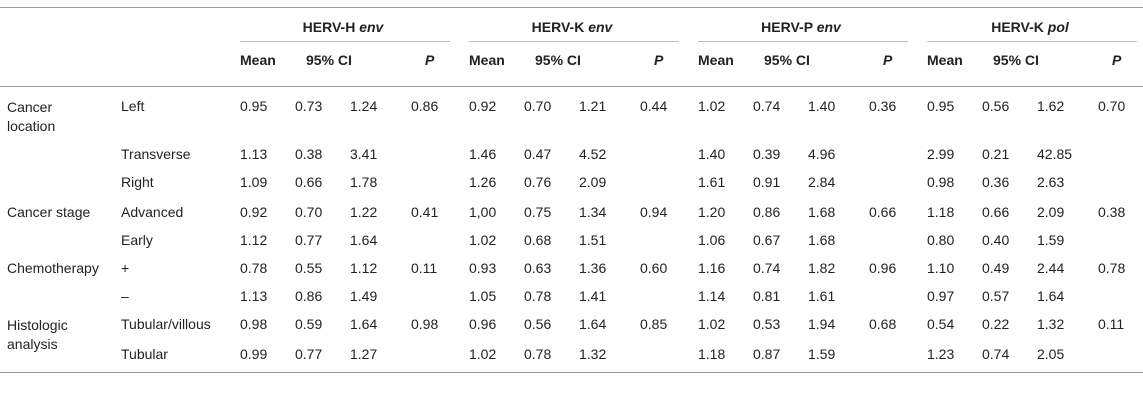  Describe the element at coordinates (254, 240) in the screenshot. I see `value-mean: 1.12` at that location.